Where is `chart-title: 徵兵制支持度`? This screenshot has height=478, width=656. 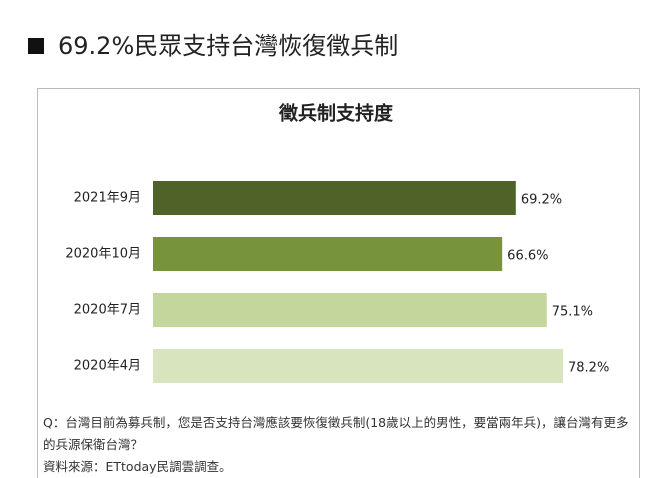 chart-title: 徵兵制支持度 is located at coordinates (336, 113).